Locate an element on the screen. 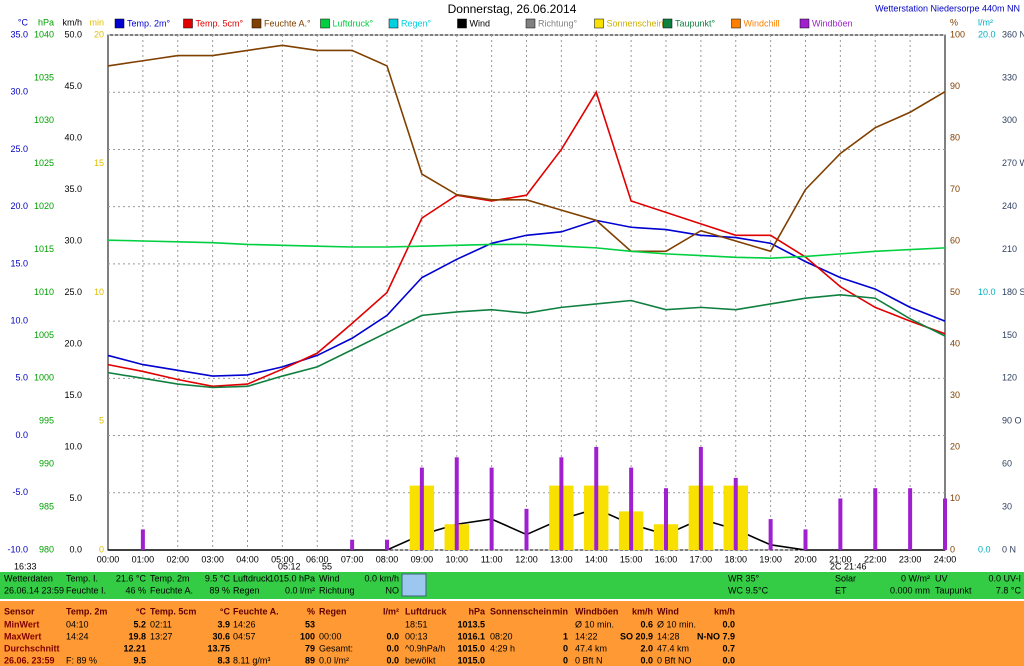  cell-left: Gesamt: is located at coordinates (336, 648).